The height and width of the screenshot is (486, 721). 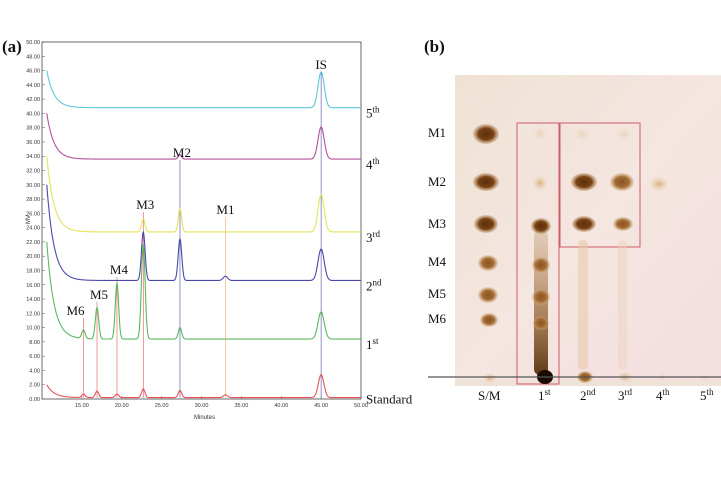 I want to click on tlc-lane-label-base: 1, so click(x=541, y=395).